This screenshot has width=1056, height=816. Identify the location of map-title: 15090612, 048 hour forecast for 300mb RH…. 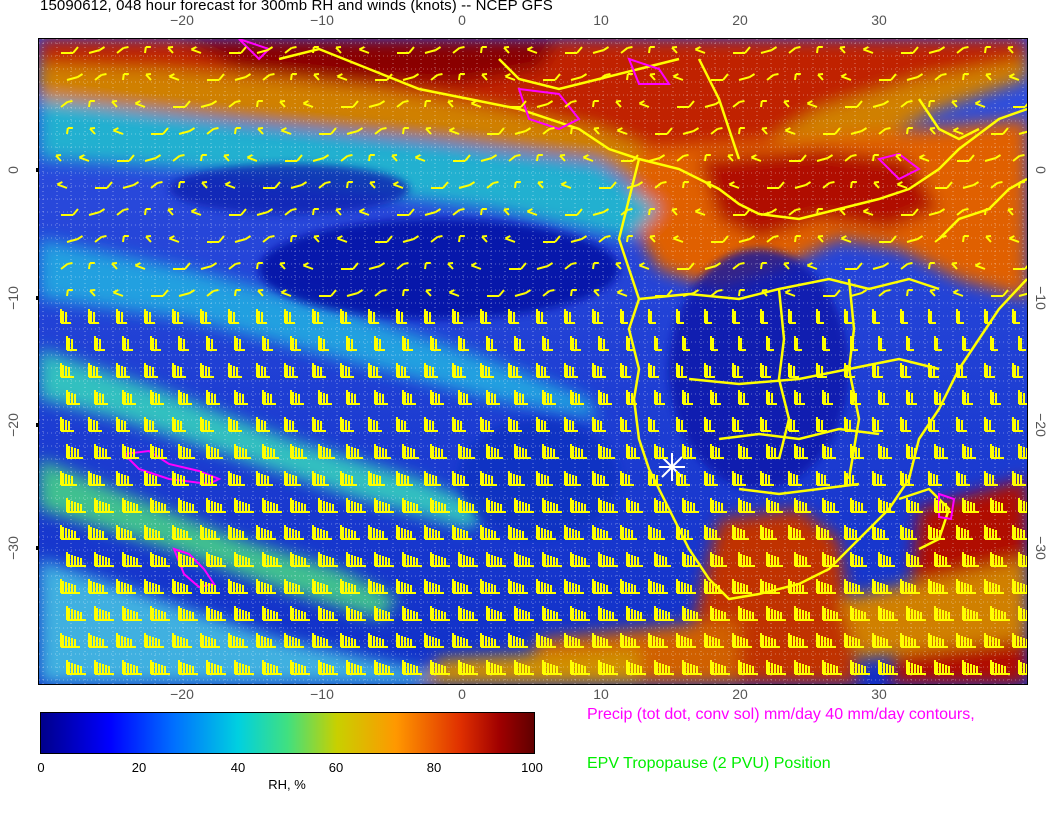
(296, 7).